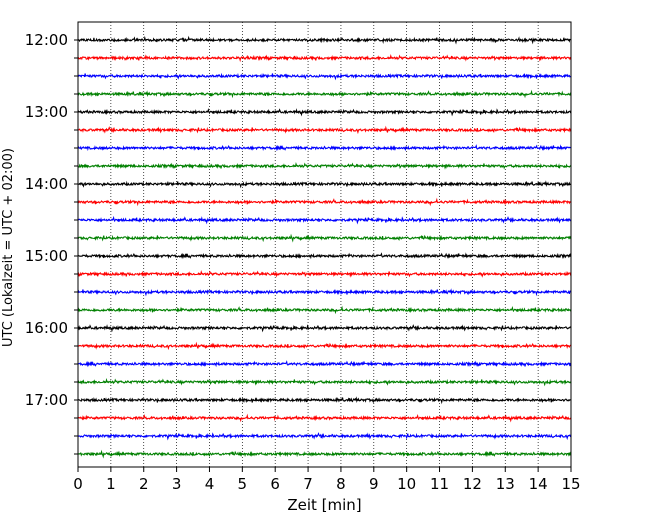 The image size is (650, 520). Describe the element at coordinates (406, 484) in the screenshot. I see `x-tick-label: 10` at that location.